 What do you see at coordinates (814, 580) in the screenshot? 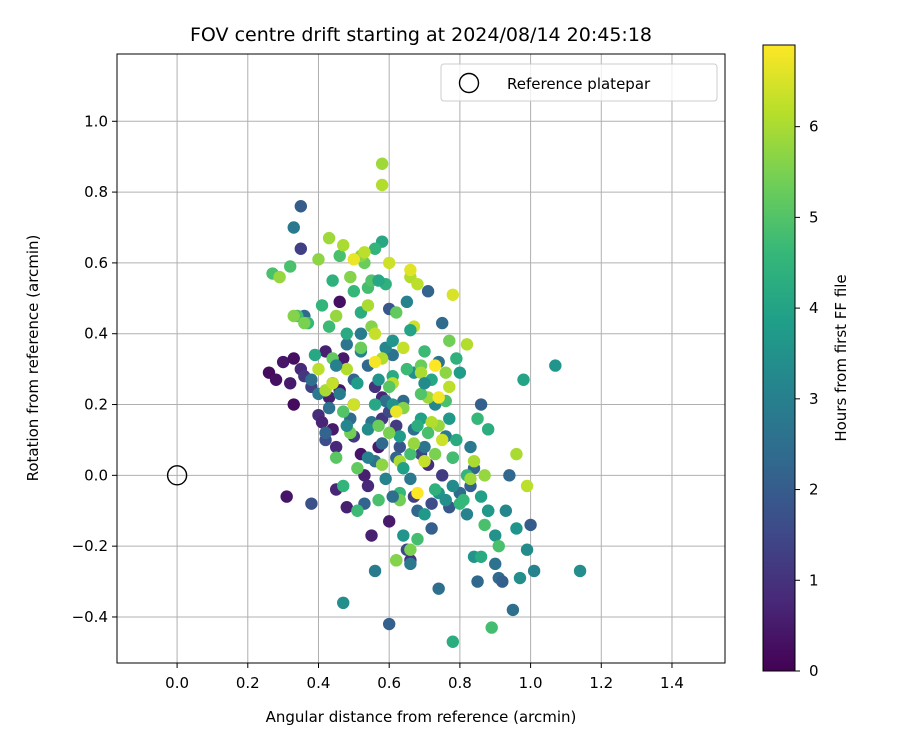
I see `colorbar-tick-label: 1` at bounding box center [814, 580].